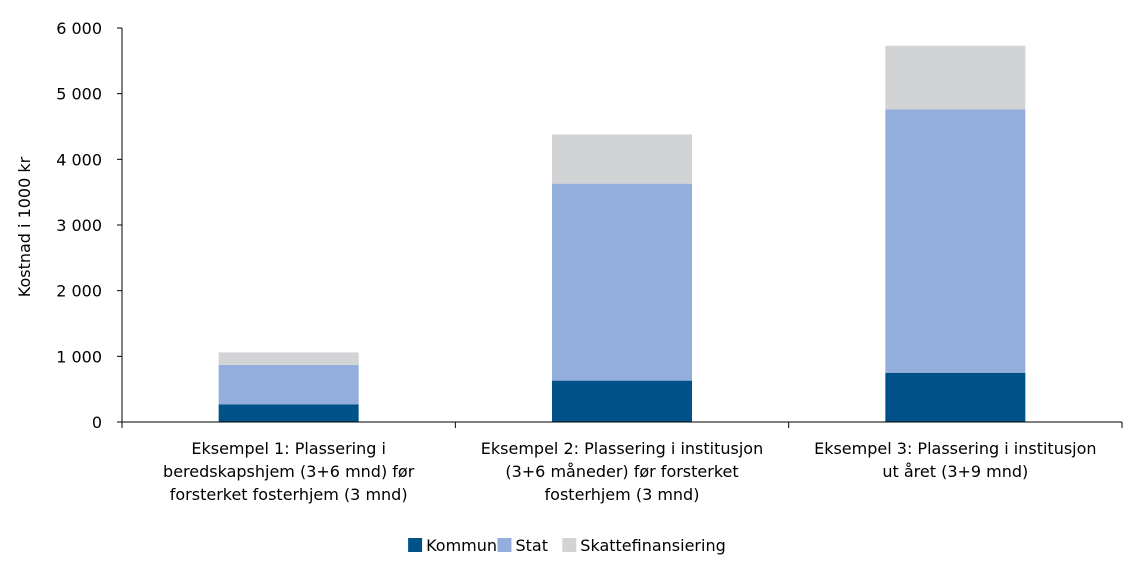 The image size is (1136, 563). Describe the element at coordinates (79, 356) in the screenshot. I see `y-tick-label: 1 000` at that location.